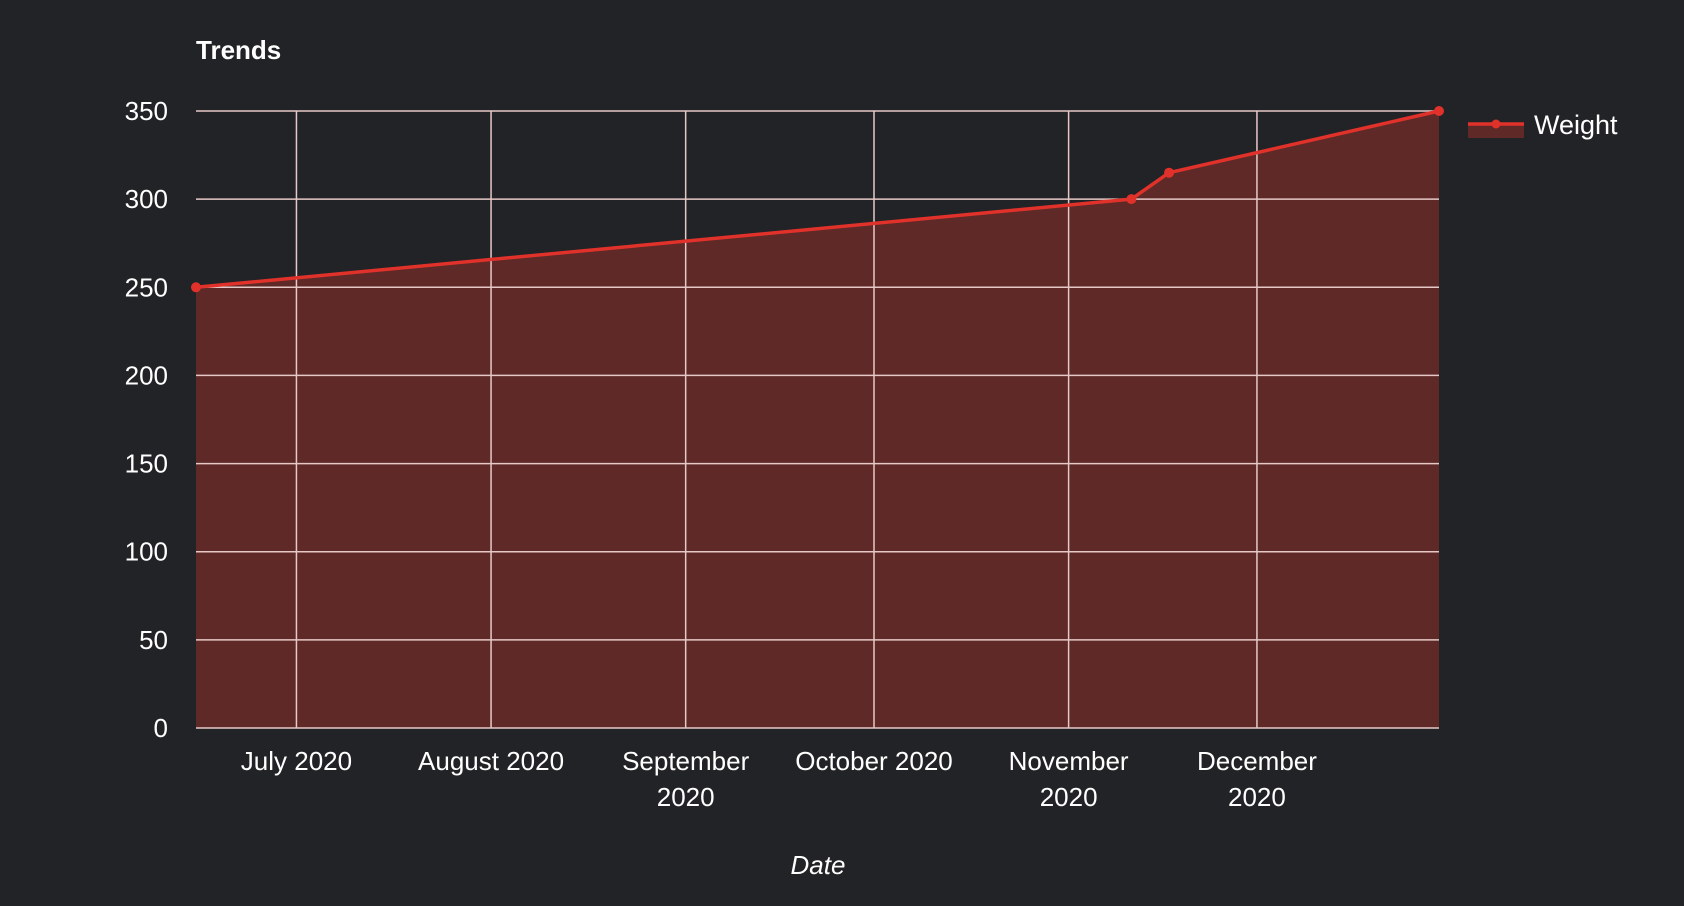 This screenshot has width=1684, height=906. Describe the element at coordinates (153, 640) in the screenshot. I see `y-tick-label: 50` at that location.